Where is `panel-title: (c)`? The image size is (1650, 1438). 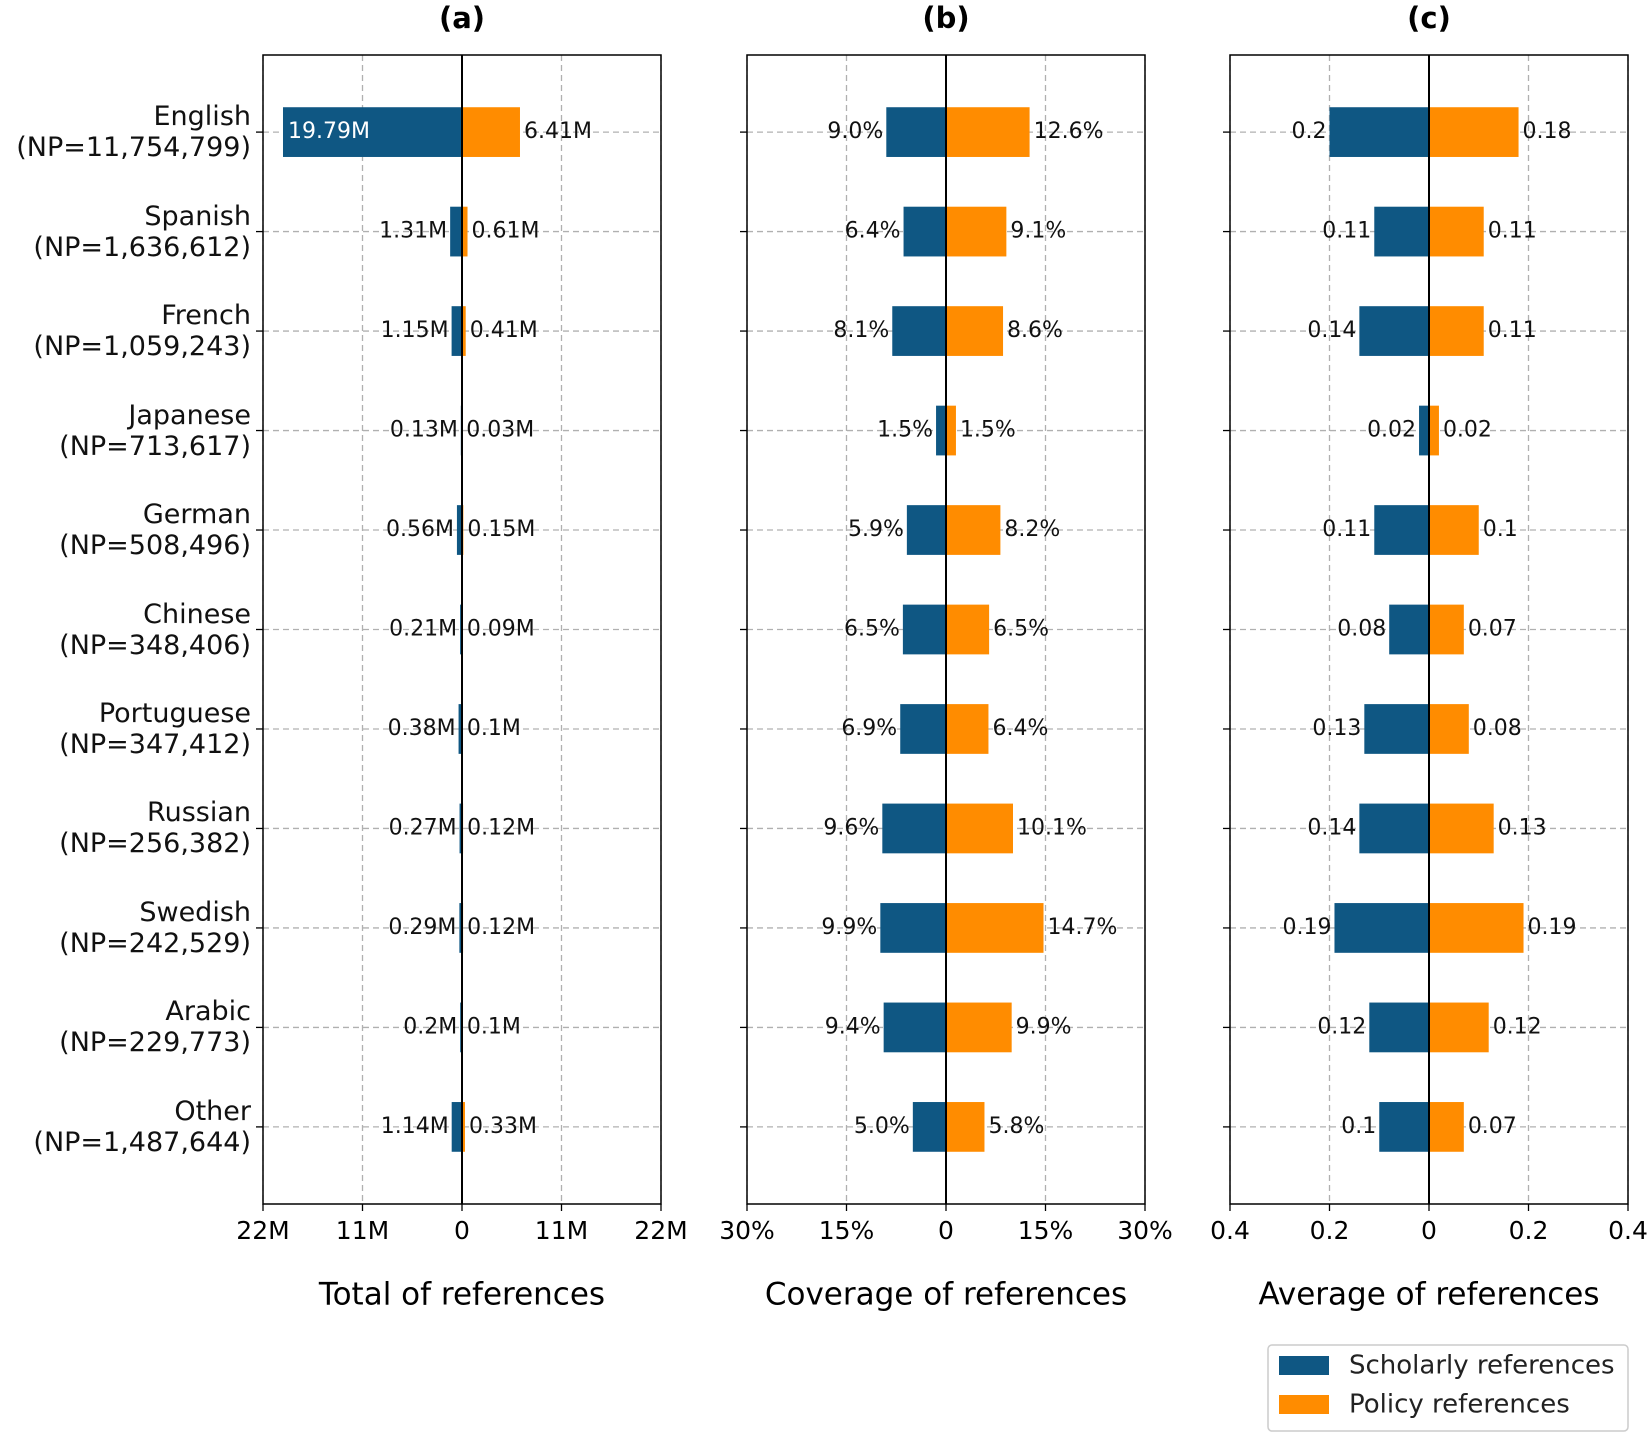 panel-title: (c) is located at coordinates (1429, 18).